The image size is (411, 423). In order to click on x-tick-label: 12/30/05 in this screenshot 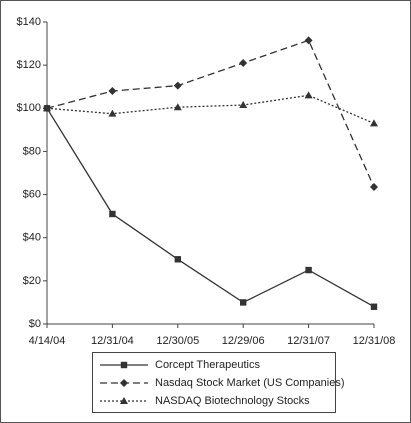, I will do `click(177, 341)`.